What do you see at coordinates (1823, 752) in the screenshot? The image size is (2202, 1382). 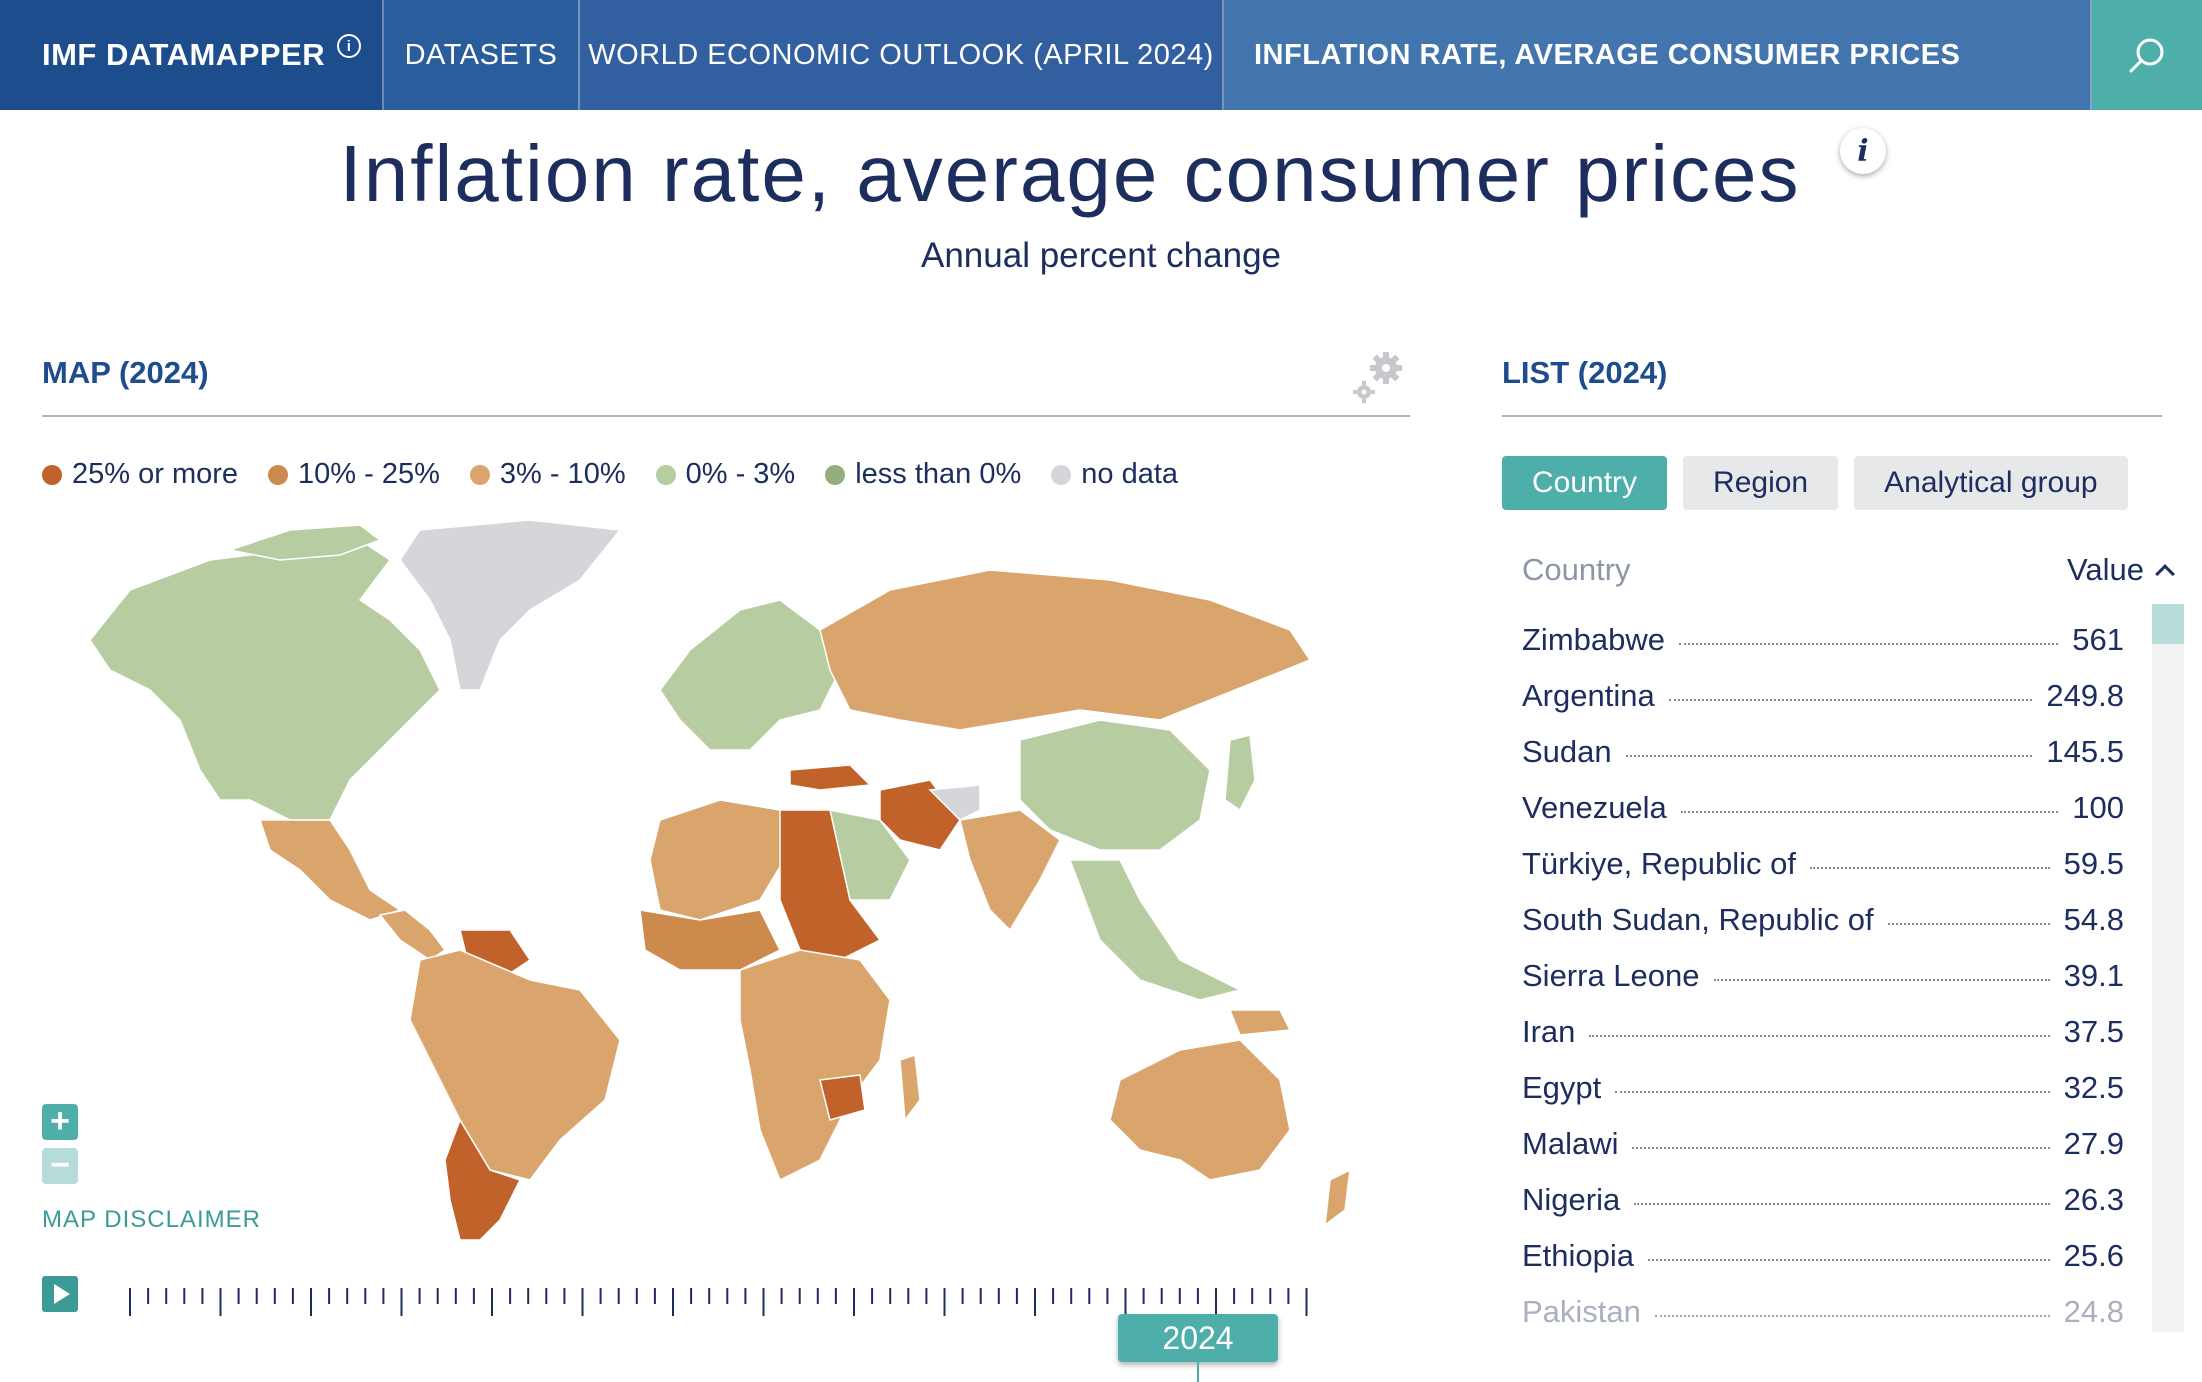 I see `list-item: Sudan 145.5` at bounding box center [1823, 752].